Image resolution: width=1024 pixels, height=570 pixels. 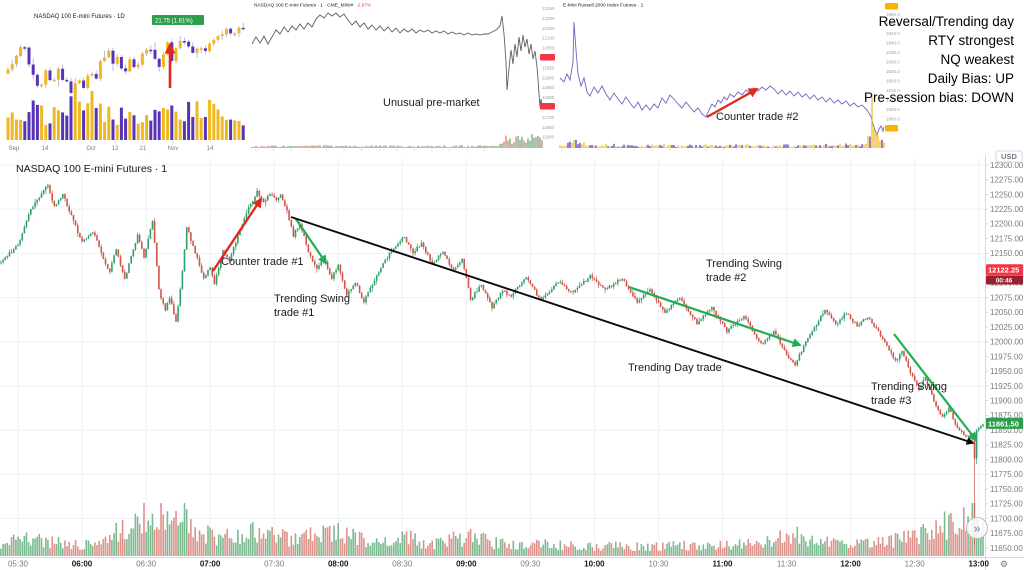 What do you see at coordinates (978, 564) in the screenshot?
I see `time-tick-label: 13:00` at bounding box center [978, 564].